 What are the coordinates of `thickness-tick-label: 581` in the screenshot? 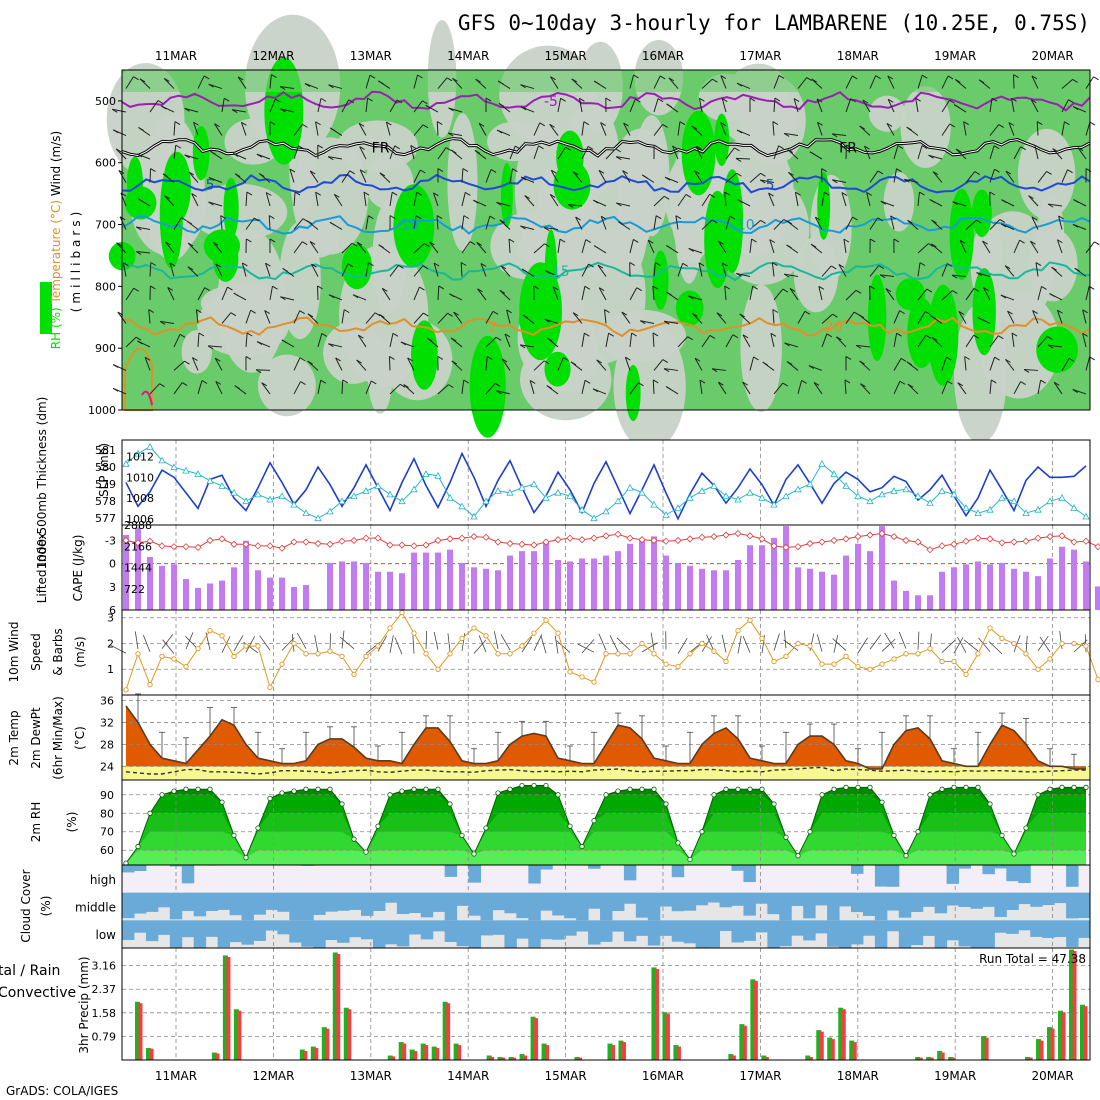 It's located at (105, 450).